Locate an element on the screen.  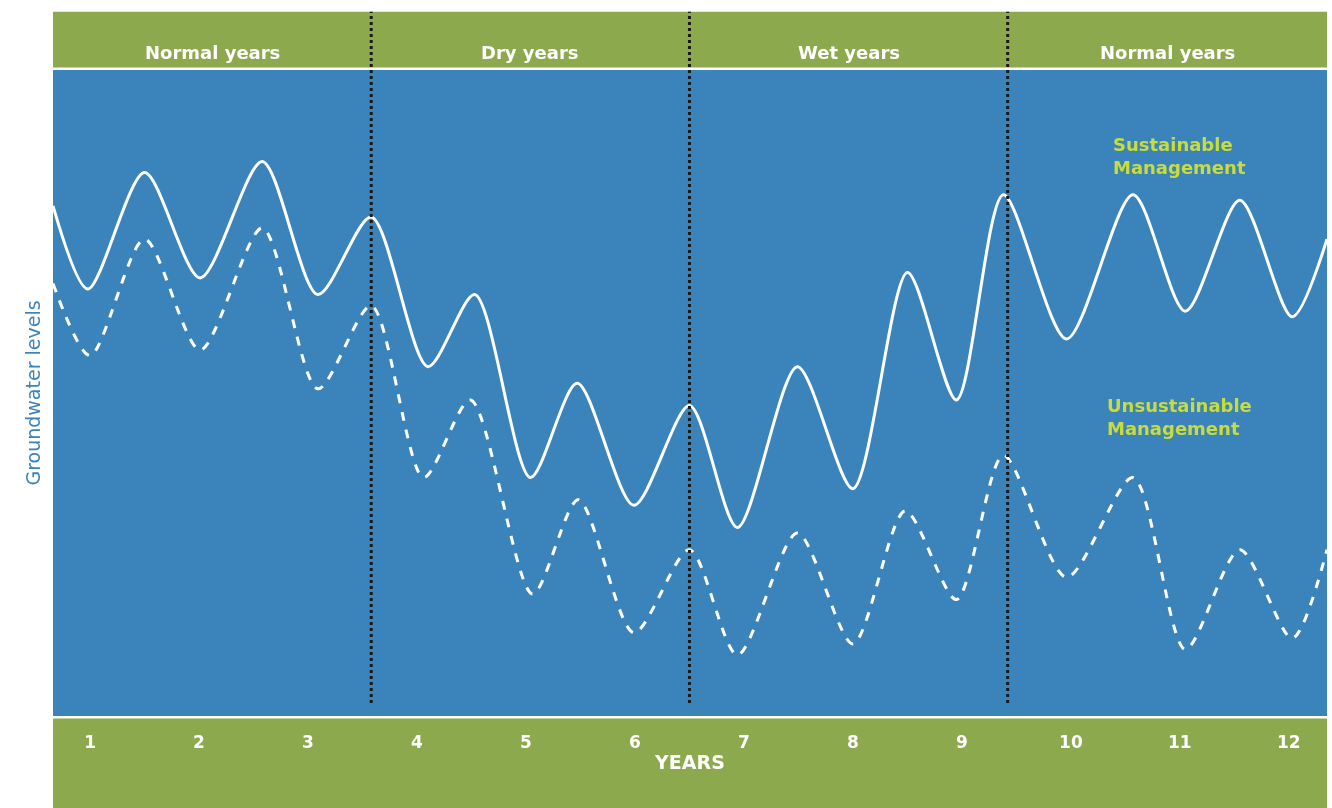
x-tick-label: 3 is located at coordinates (308, 742).